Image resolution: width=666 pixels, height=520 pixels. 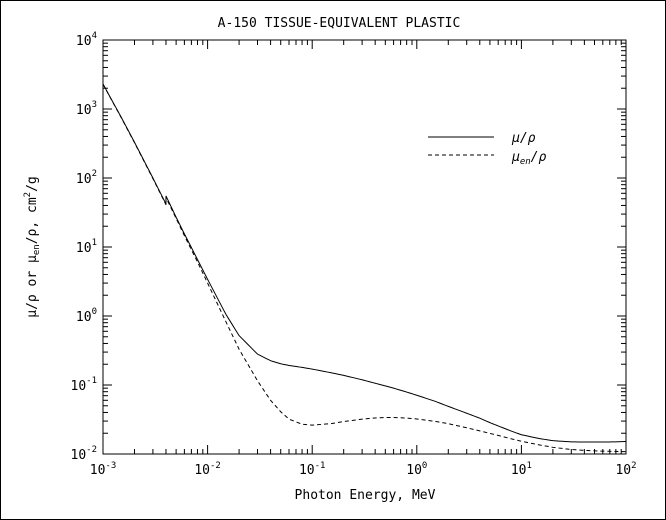 I want to click on y-label-rho-2: ρ, so click(x=32, y=232).